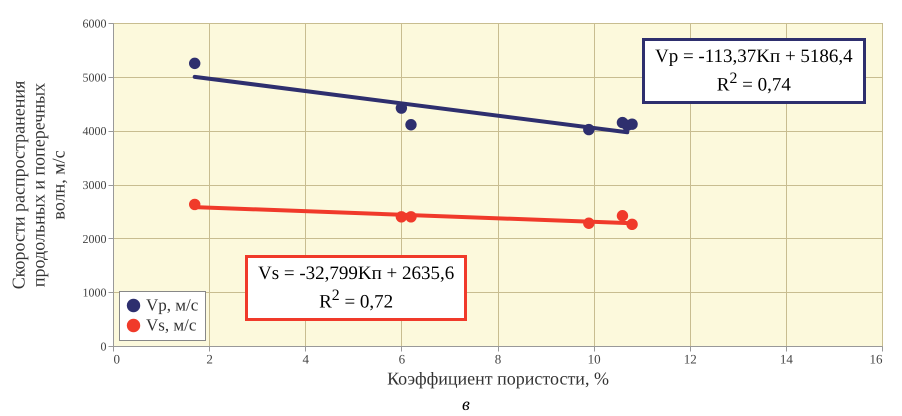 This screenshot has height=416, width=902. Describe the element at coordinates (171, 325) in the screenshot. I see `legend-label: Vs, м/с` at that location.